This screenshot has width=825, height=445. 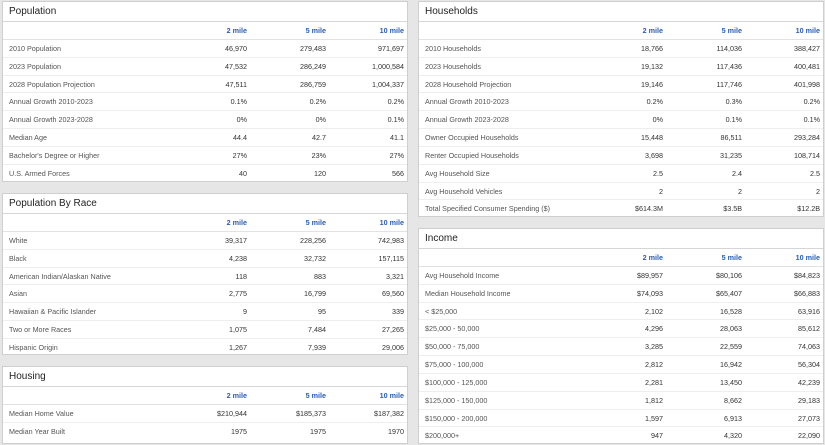 What do you see at coordinates (318, 155) in the screenshot?
I see `cell-value: 23%` at bounding box center [318, 155].